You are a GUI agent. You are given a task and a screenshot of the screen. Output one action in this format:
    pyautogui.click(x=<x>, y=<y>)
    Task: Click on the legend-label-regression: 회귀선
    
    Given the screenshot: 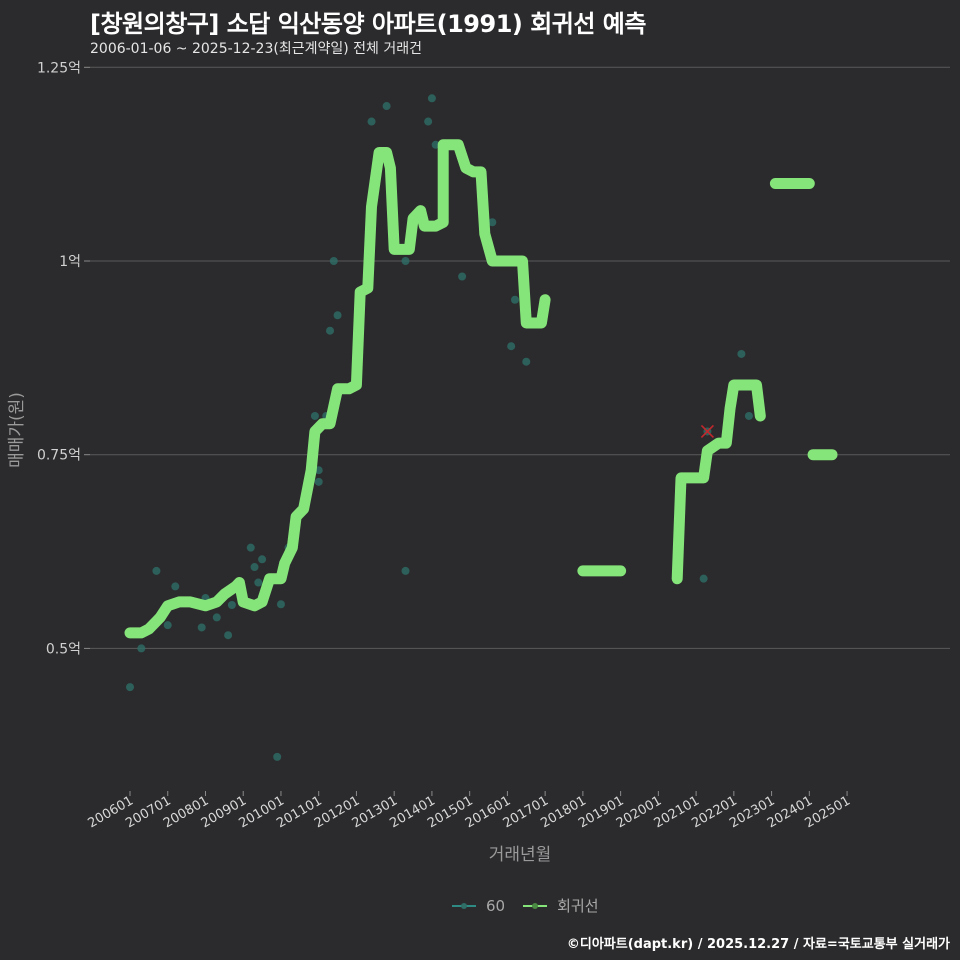 What is the action you would take?
    pyautogui.click(x=578, y=906)
    